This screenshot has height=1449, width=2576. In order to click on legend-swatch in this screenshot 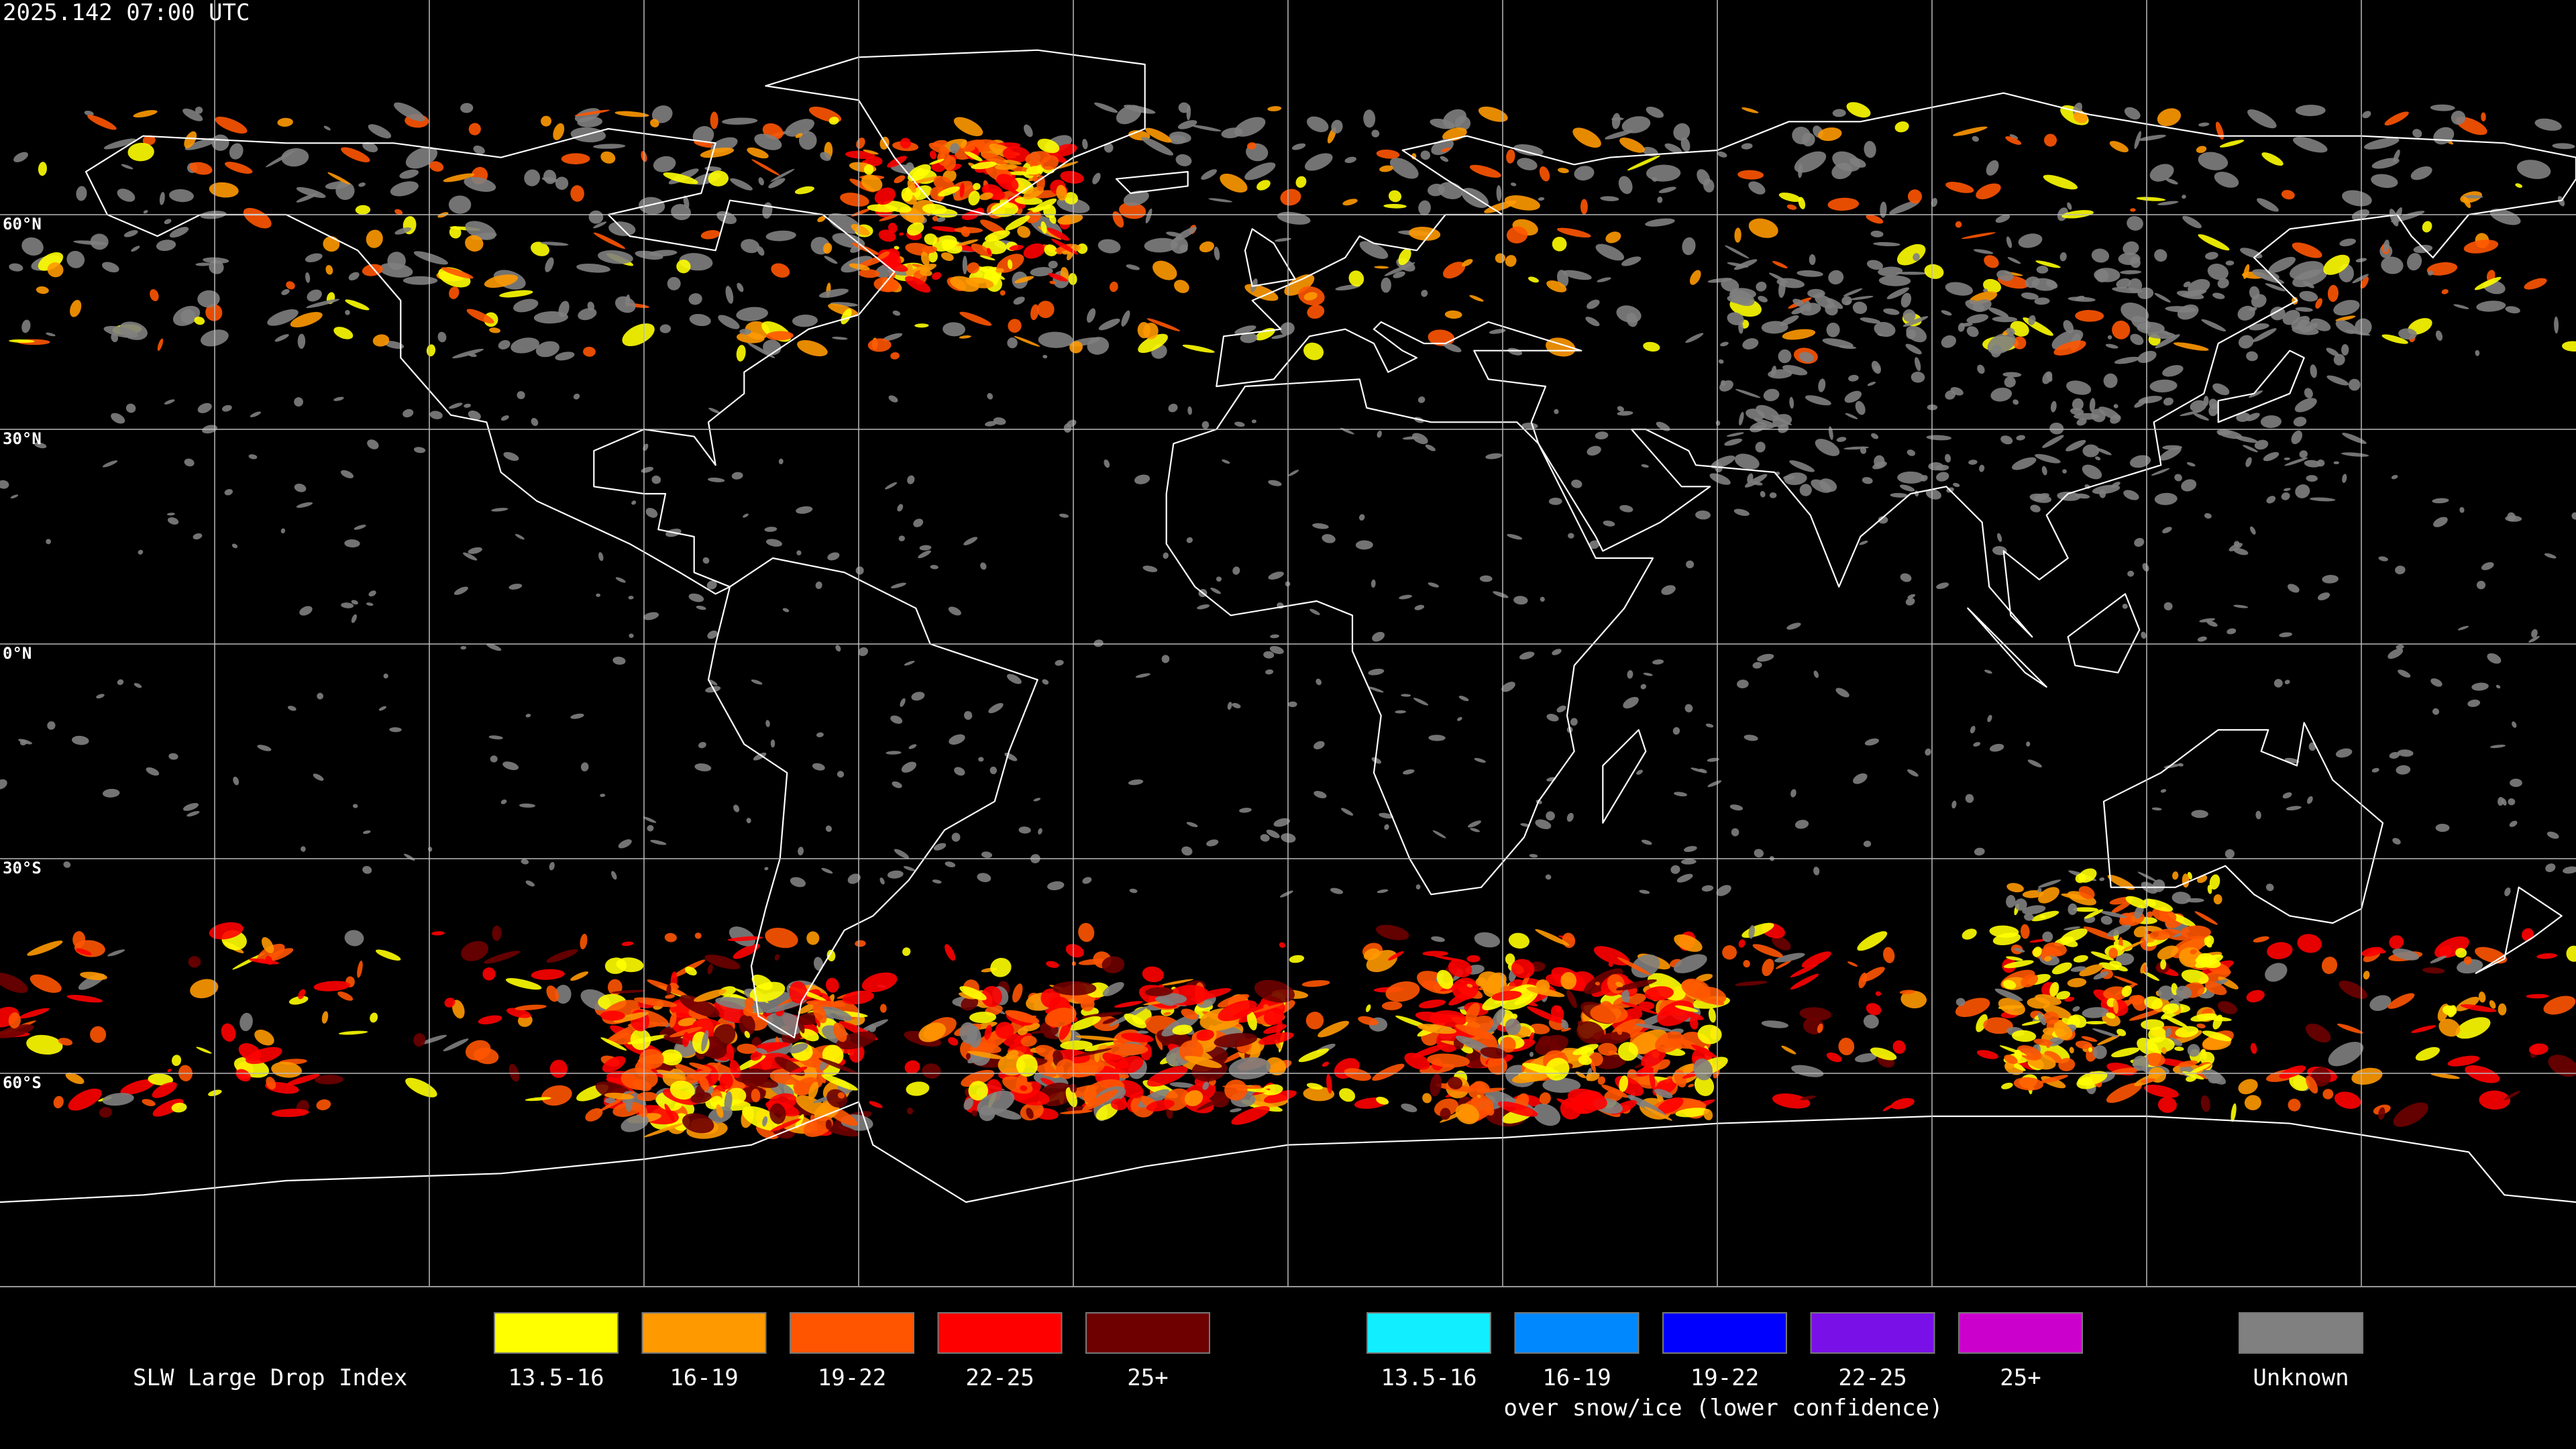, I will do `click(1428, 1333)`.